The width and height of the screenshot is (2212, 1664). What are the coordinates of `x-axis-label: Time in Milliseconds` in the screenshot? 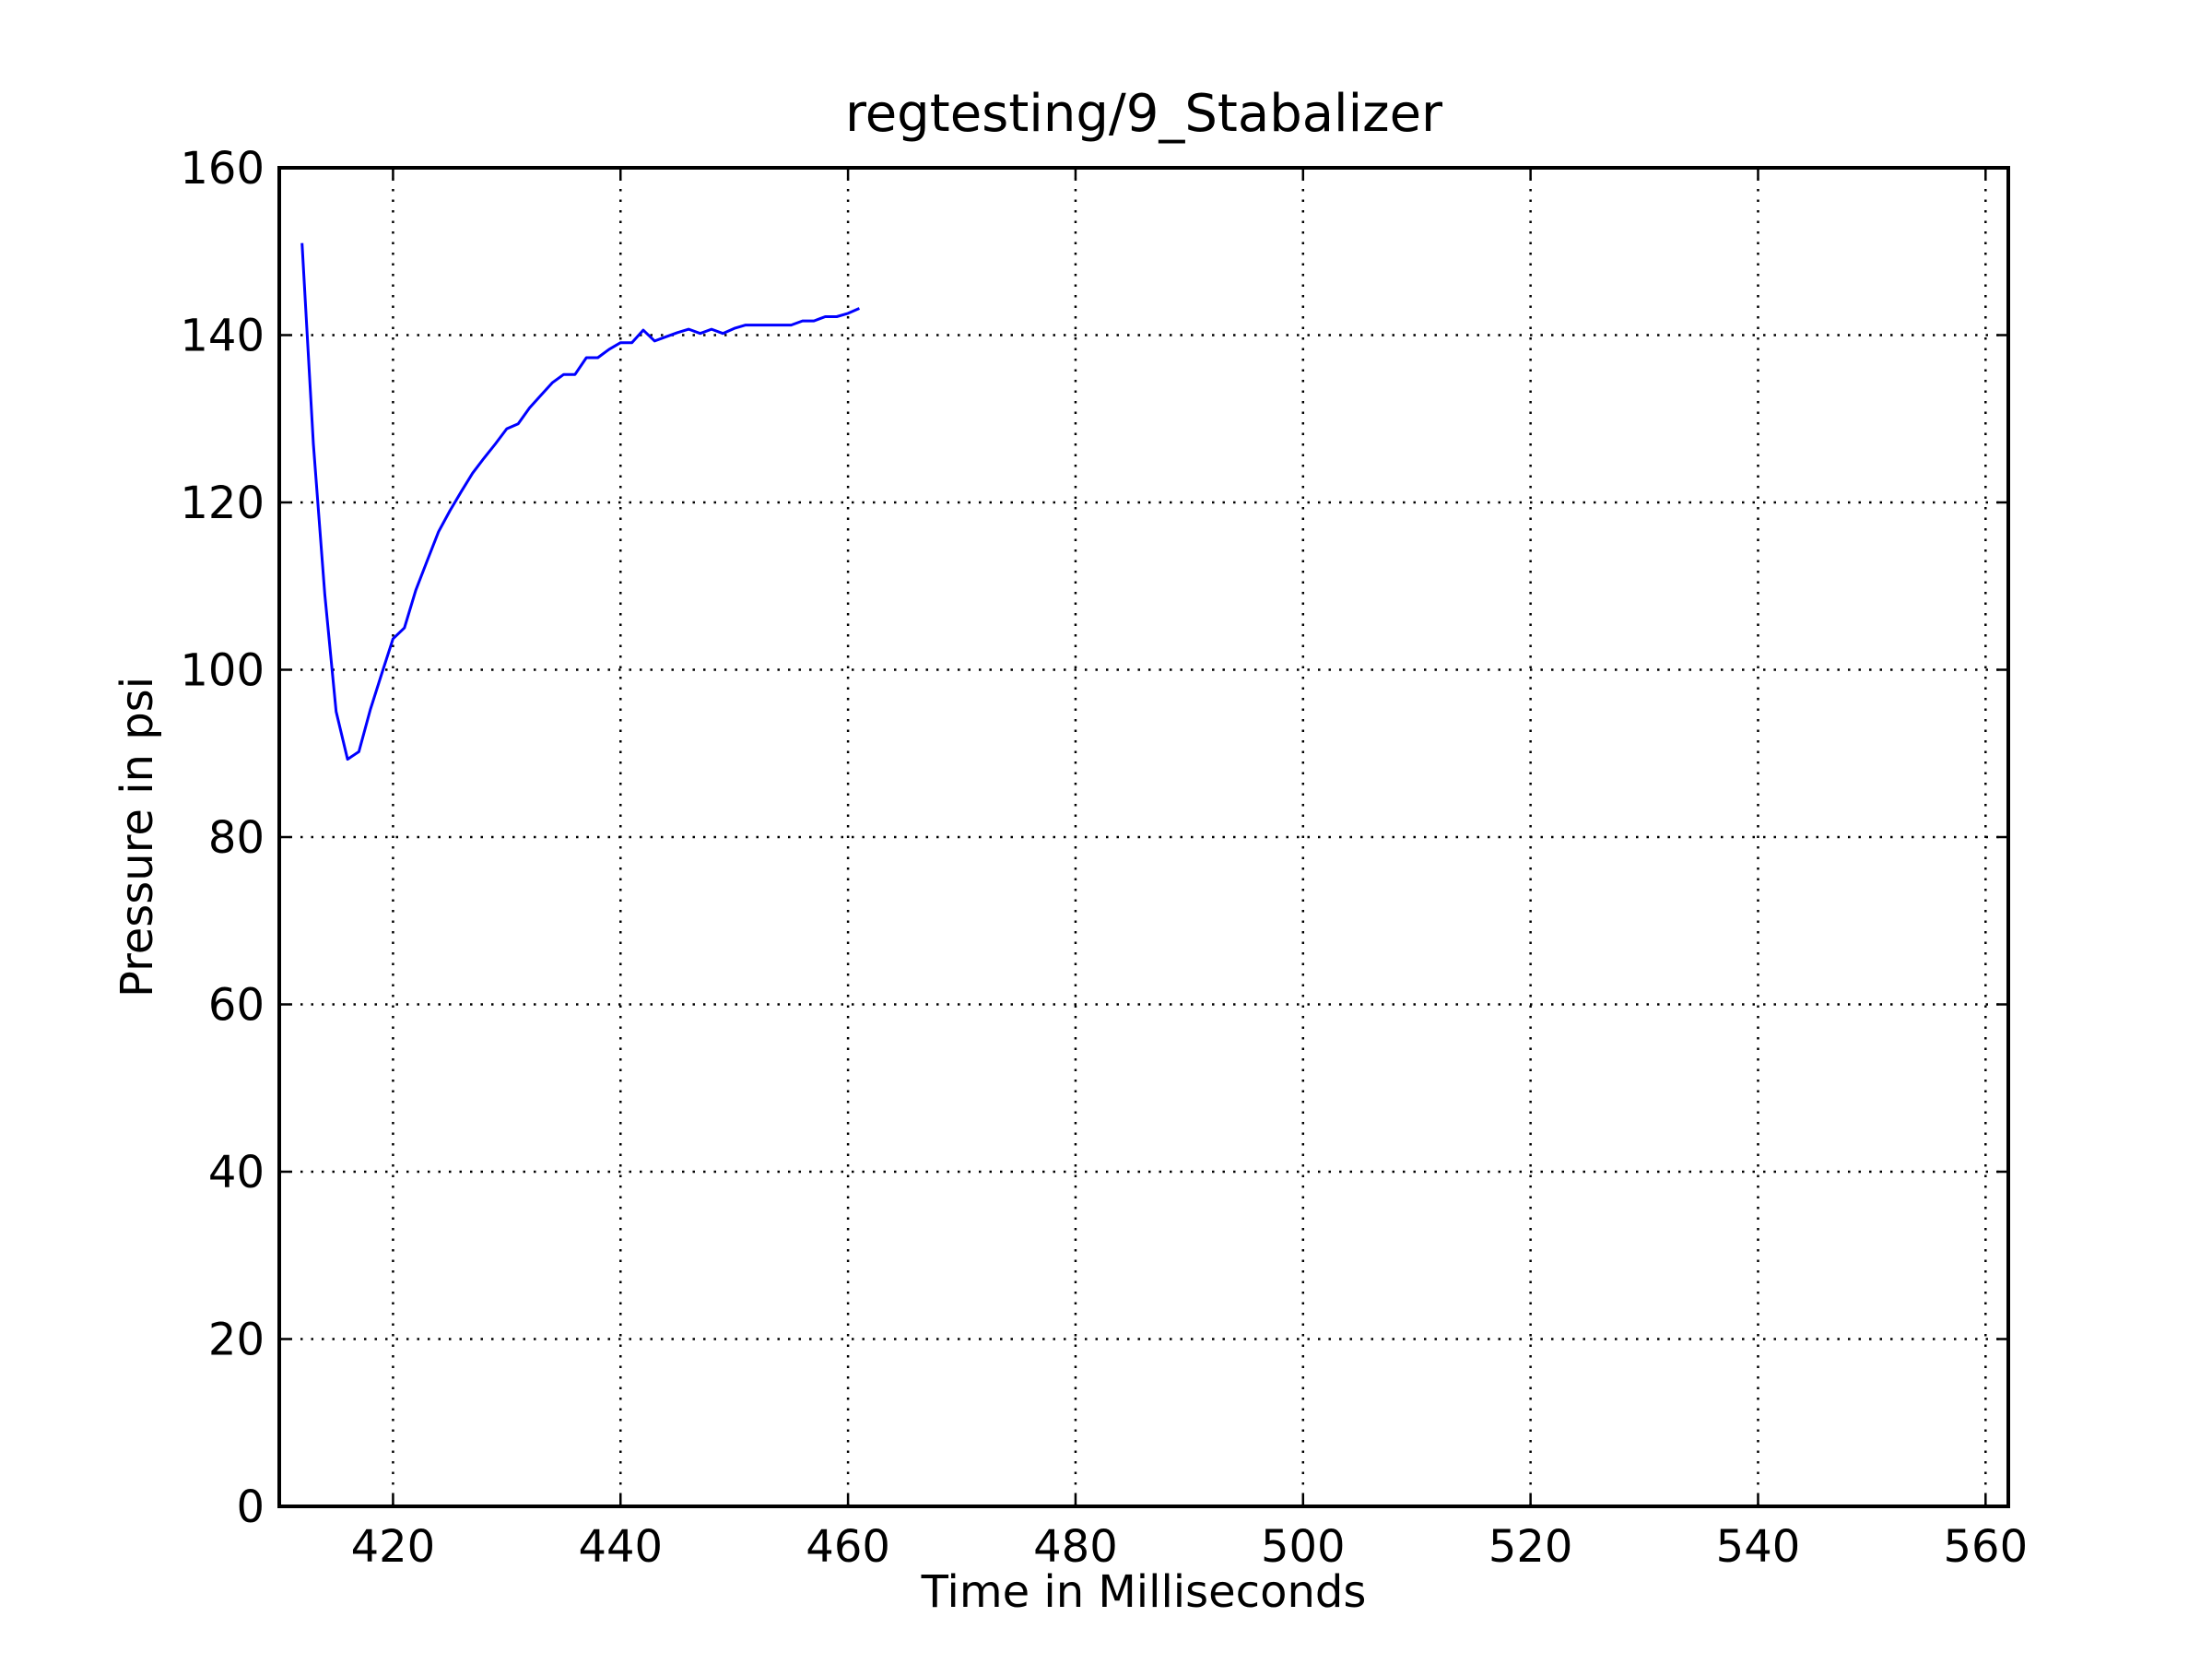 It's located at (1144, 1592).